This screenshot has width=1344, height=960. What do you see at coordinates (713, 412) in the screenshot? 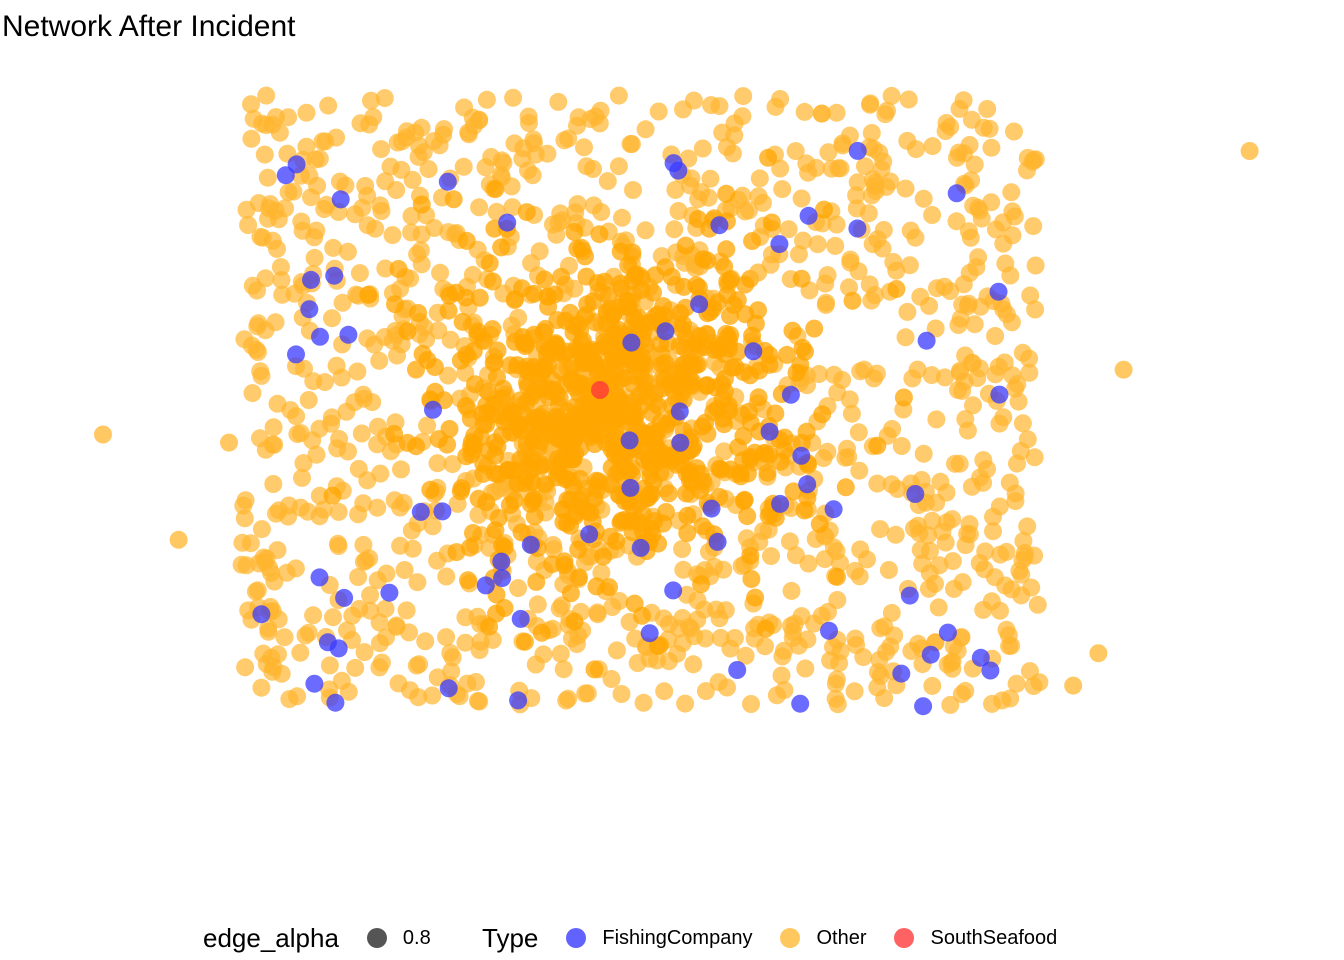
I see `node-other-1935` at bounding box center [713, 412].